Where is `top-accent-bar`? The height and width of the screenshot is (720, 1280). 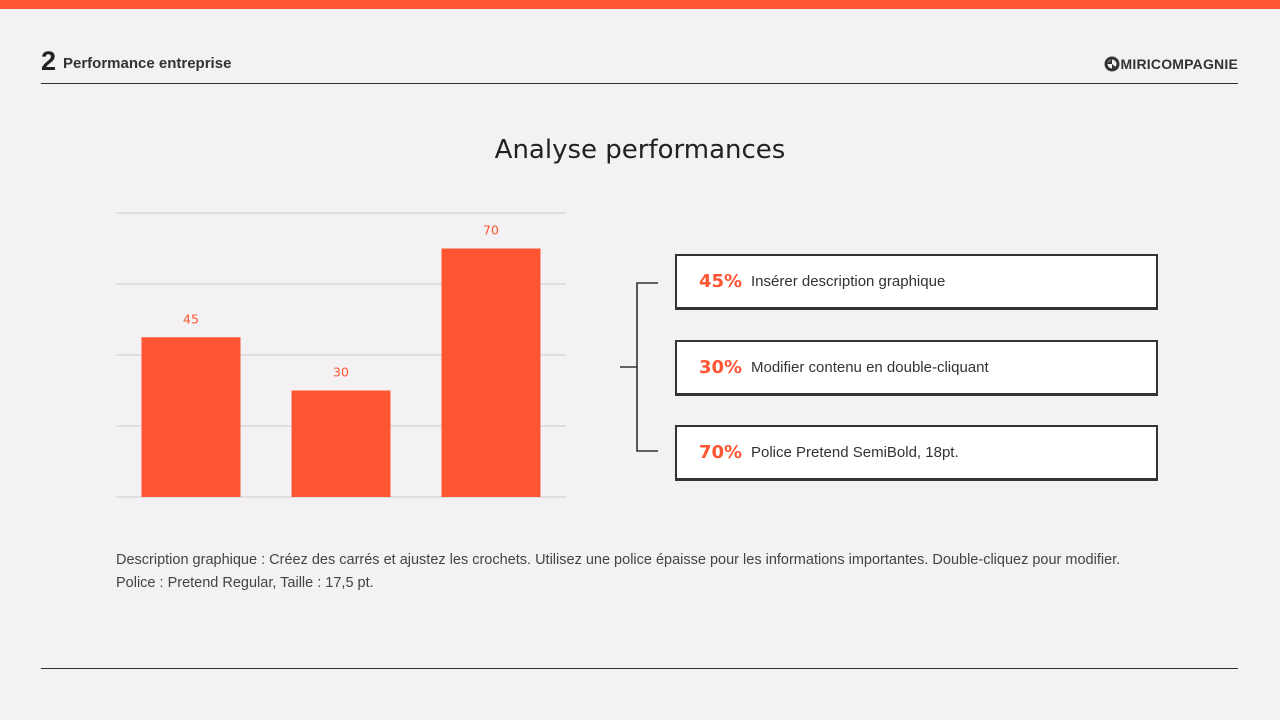 top-accent-bar is located at coordinates (640, 4).